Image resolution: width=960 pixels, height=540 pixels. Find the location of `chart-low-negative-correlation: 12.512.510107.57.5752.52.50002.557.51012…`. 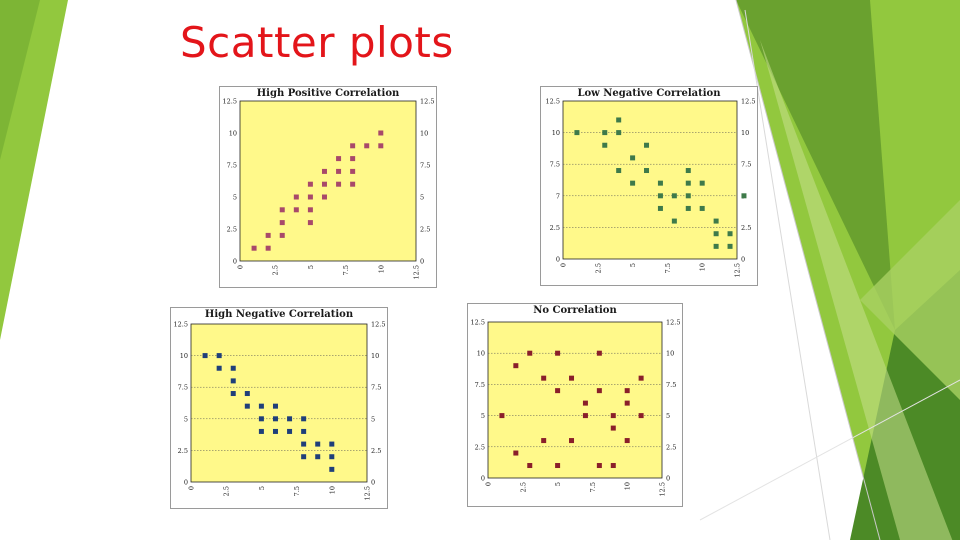

chart-low-negative-correlation: 12.512.510107.57.5752.52.50002.557.51012… is located at coordinates (649, 186).